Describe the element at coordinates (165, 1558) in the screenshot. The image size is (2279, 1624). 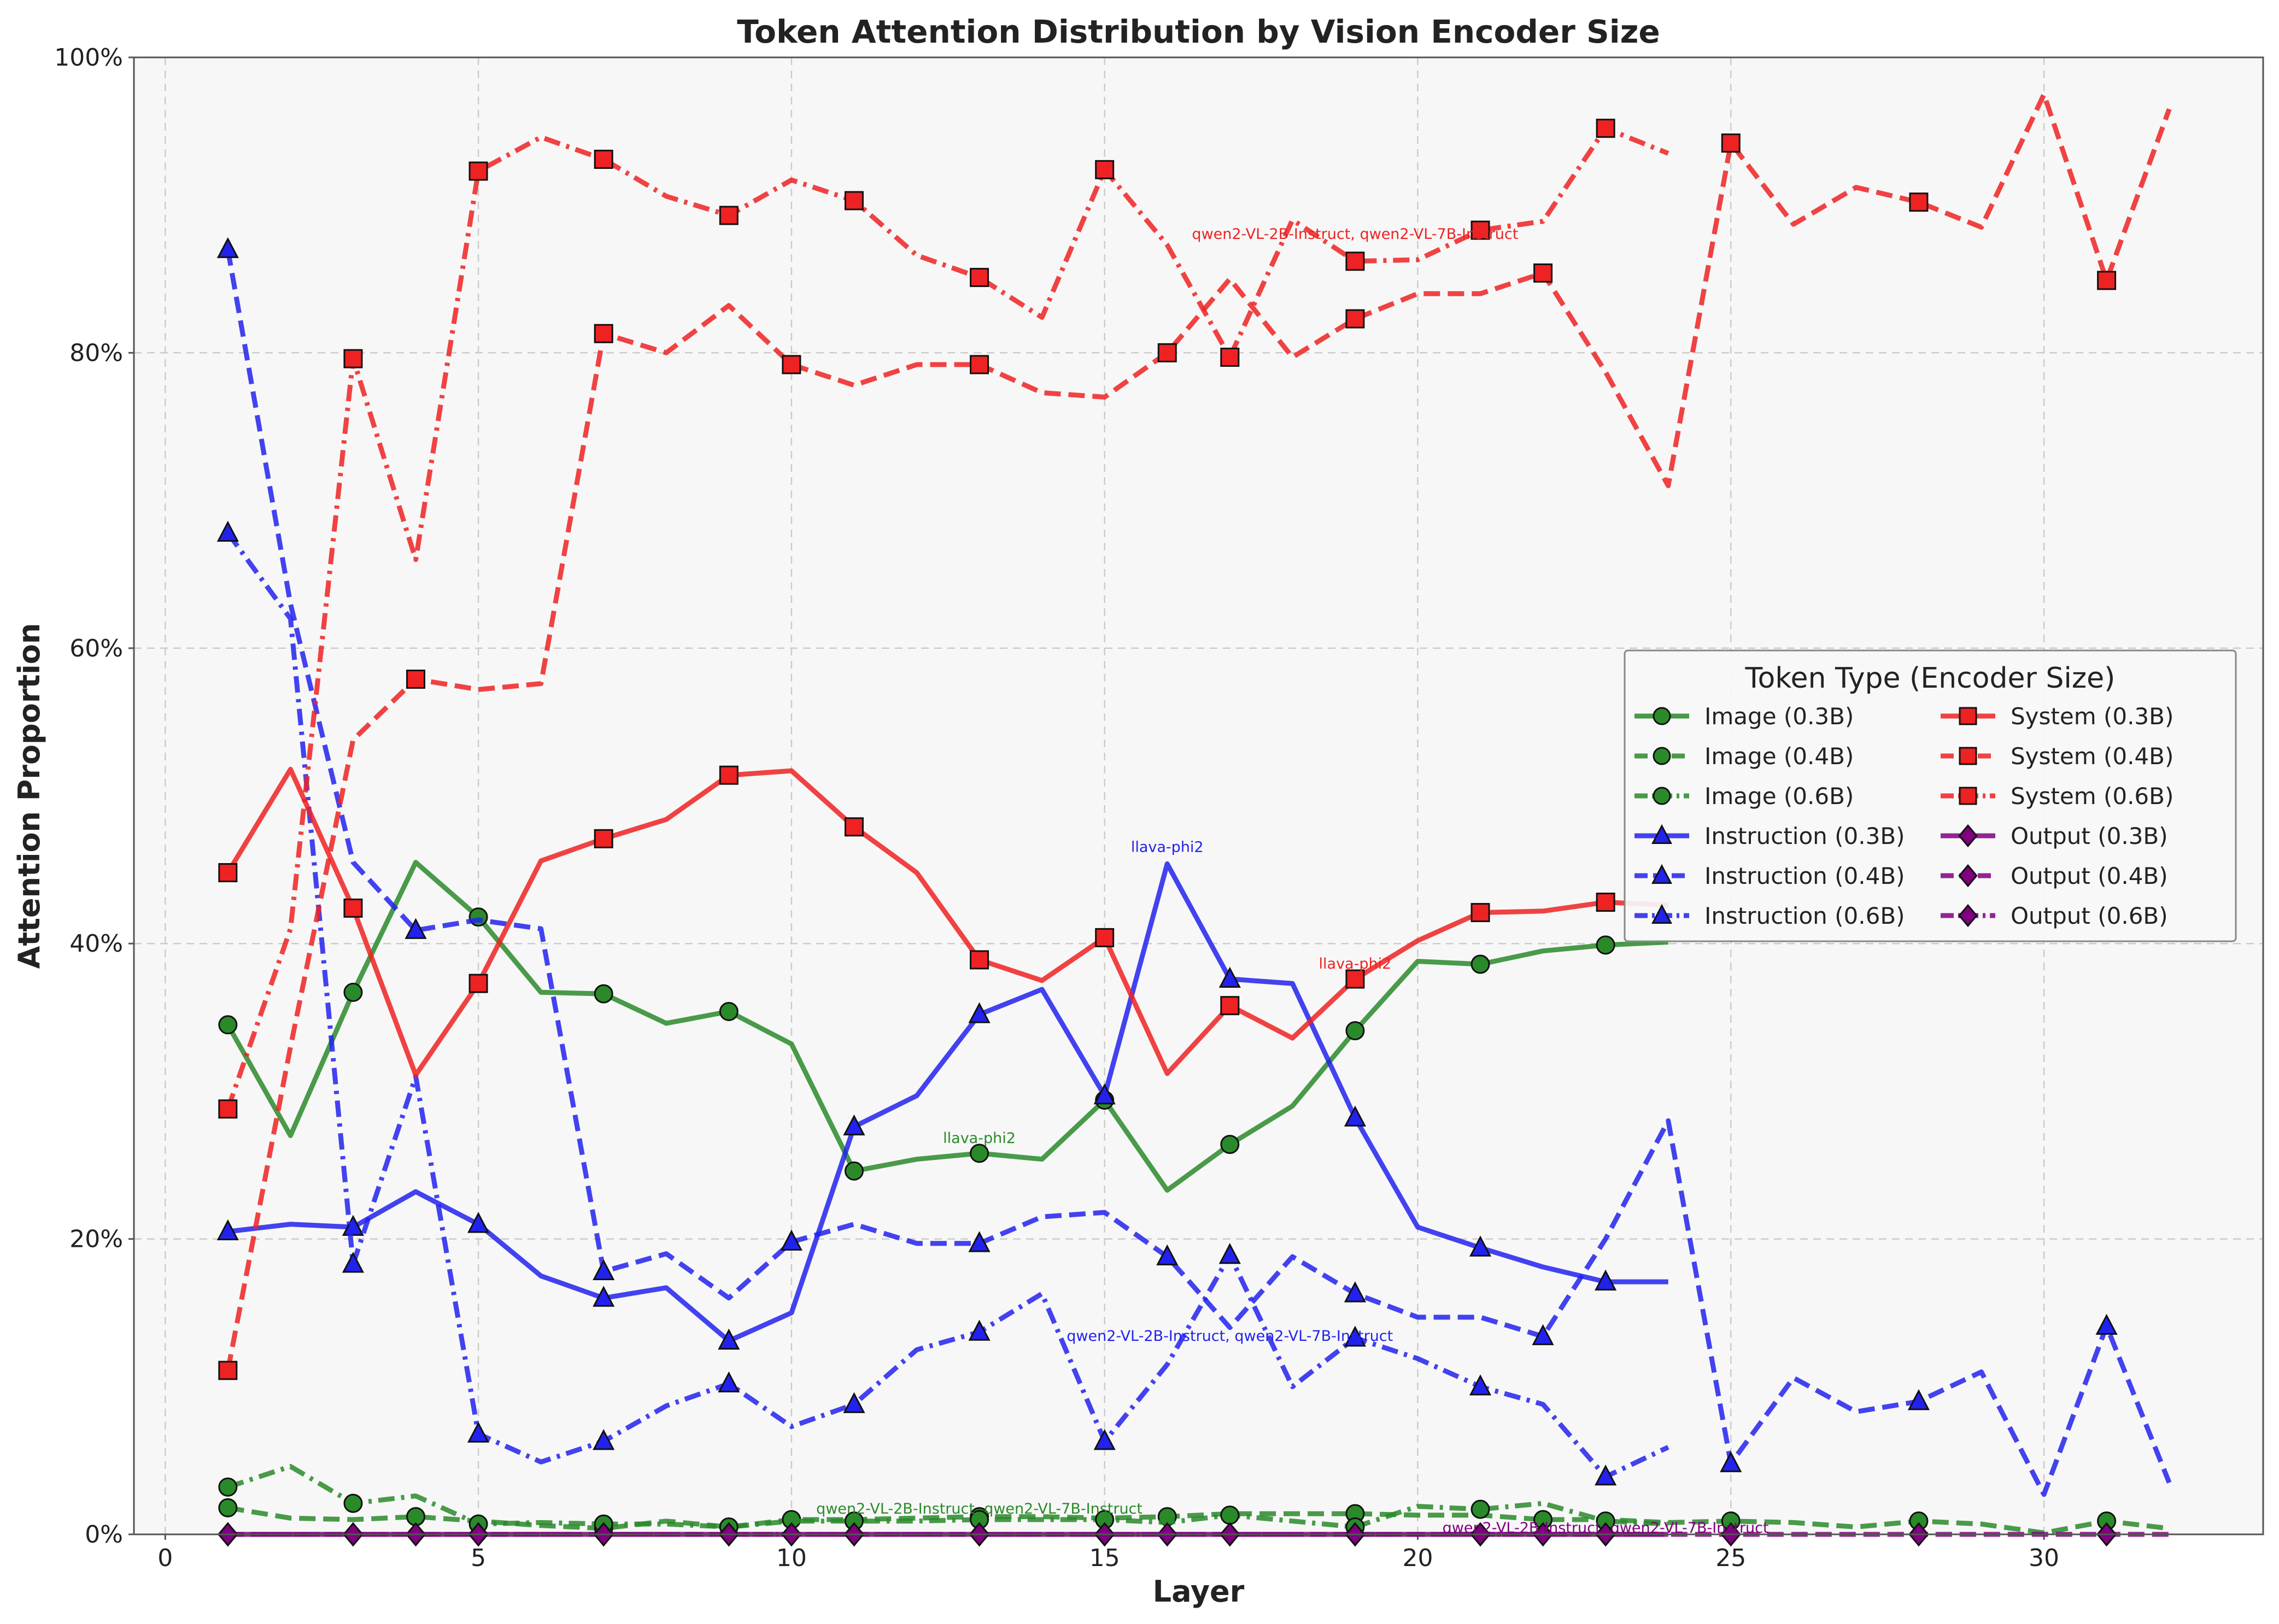
I see `x-tick-label: 0` at that location.